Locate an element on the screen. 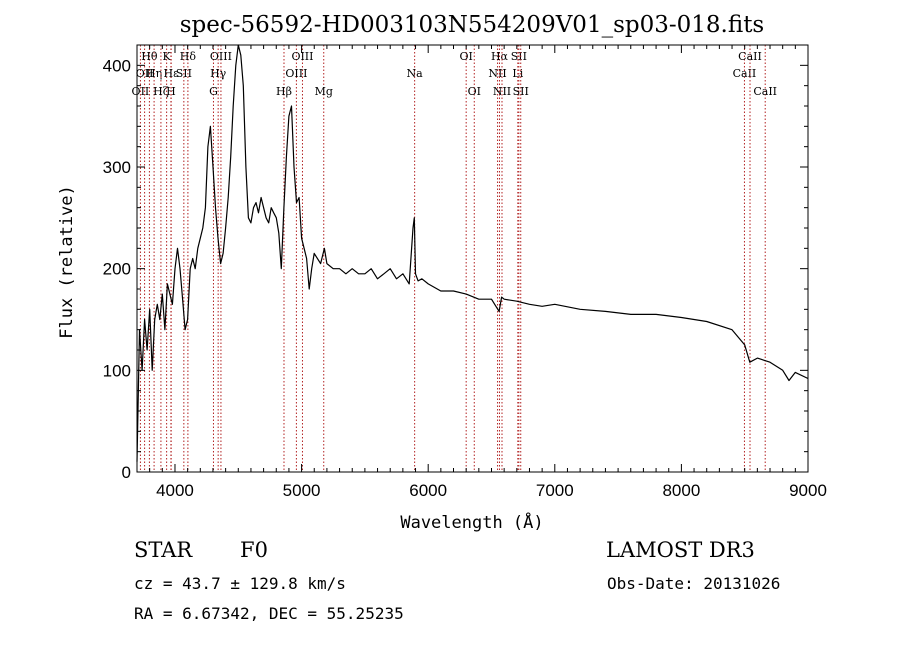  marker-label: Hη is located at coordinates (154, 73).